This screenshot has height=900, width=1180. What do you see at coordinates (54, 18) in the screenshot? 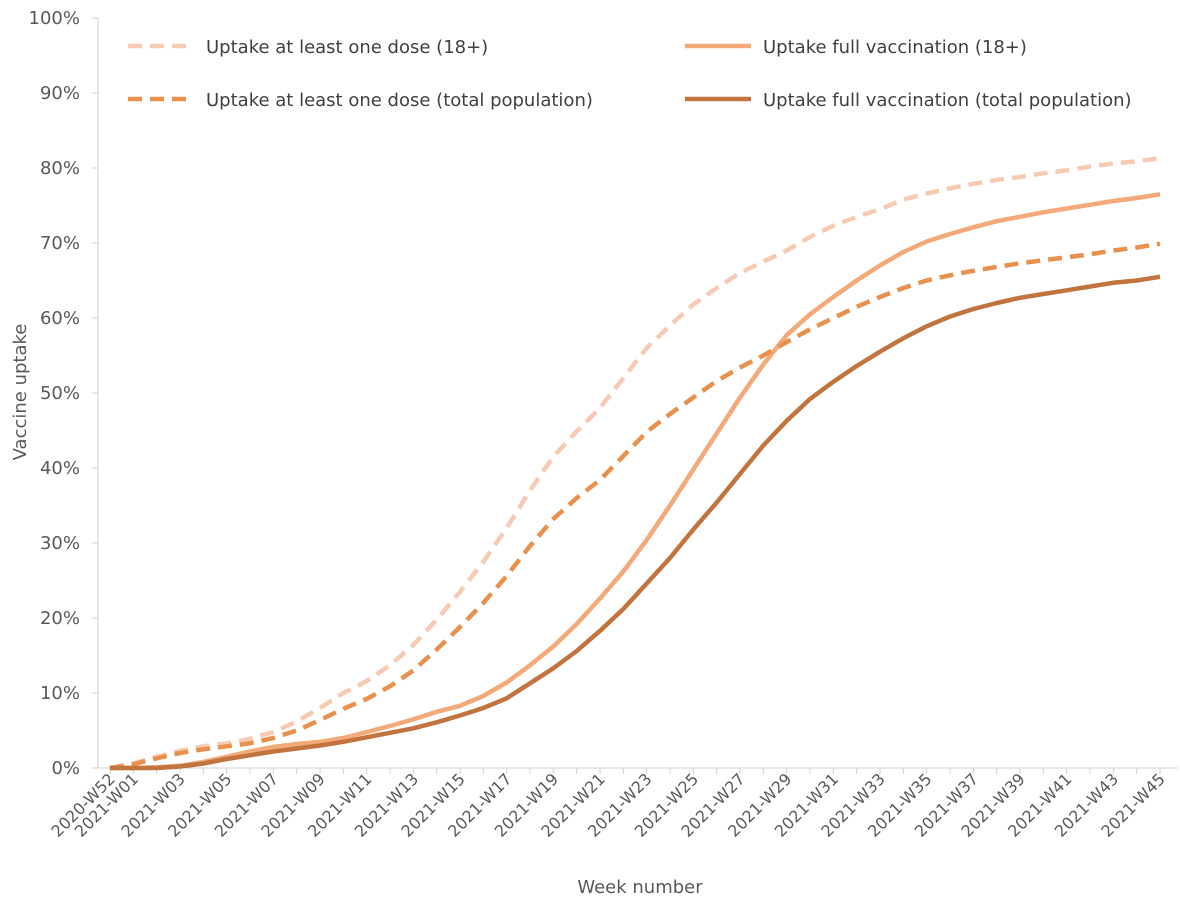
I see `y-tick-label: 100%` at bounding box center [54, 18].